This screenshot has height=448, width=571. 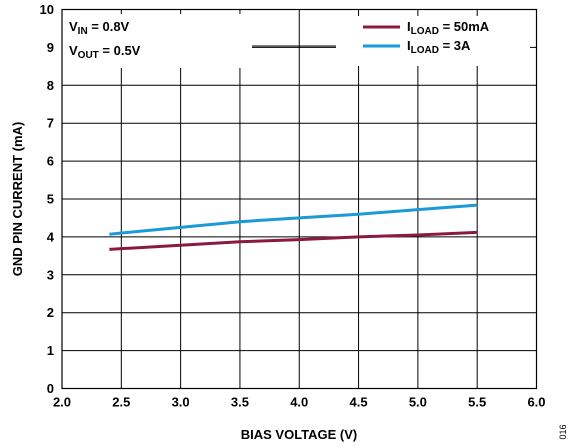 What do you see at coordinates (47, 9) in the screenshot?
I see `y-tick-label: 10` at bounding box center [47, 9].